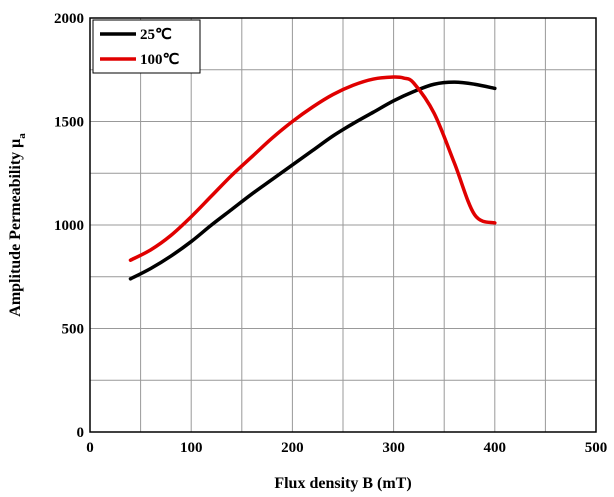 This screenshot has height=497, width=614. Describe the element at coordinates (156, 35) in the screenshot. I see `legend-label: 25℃` at that location.